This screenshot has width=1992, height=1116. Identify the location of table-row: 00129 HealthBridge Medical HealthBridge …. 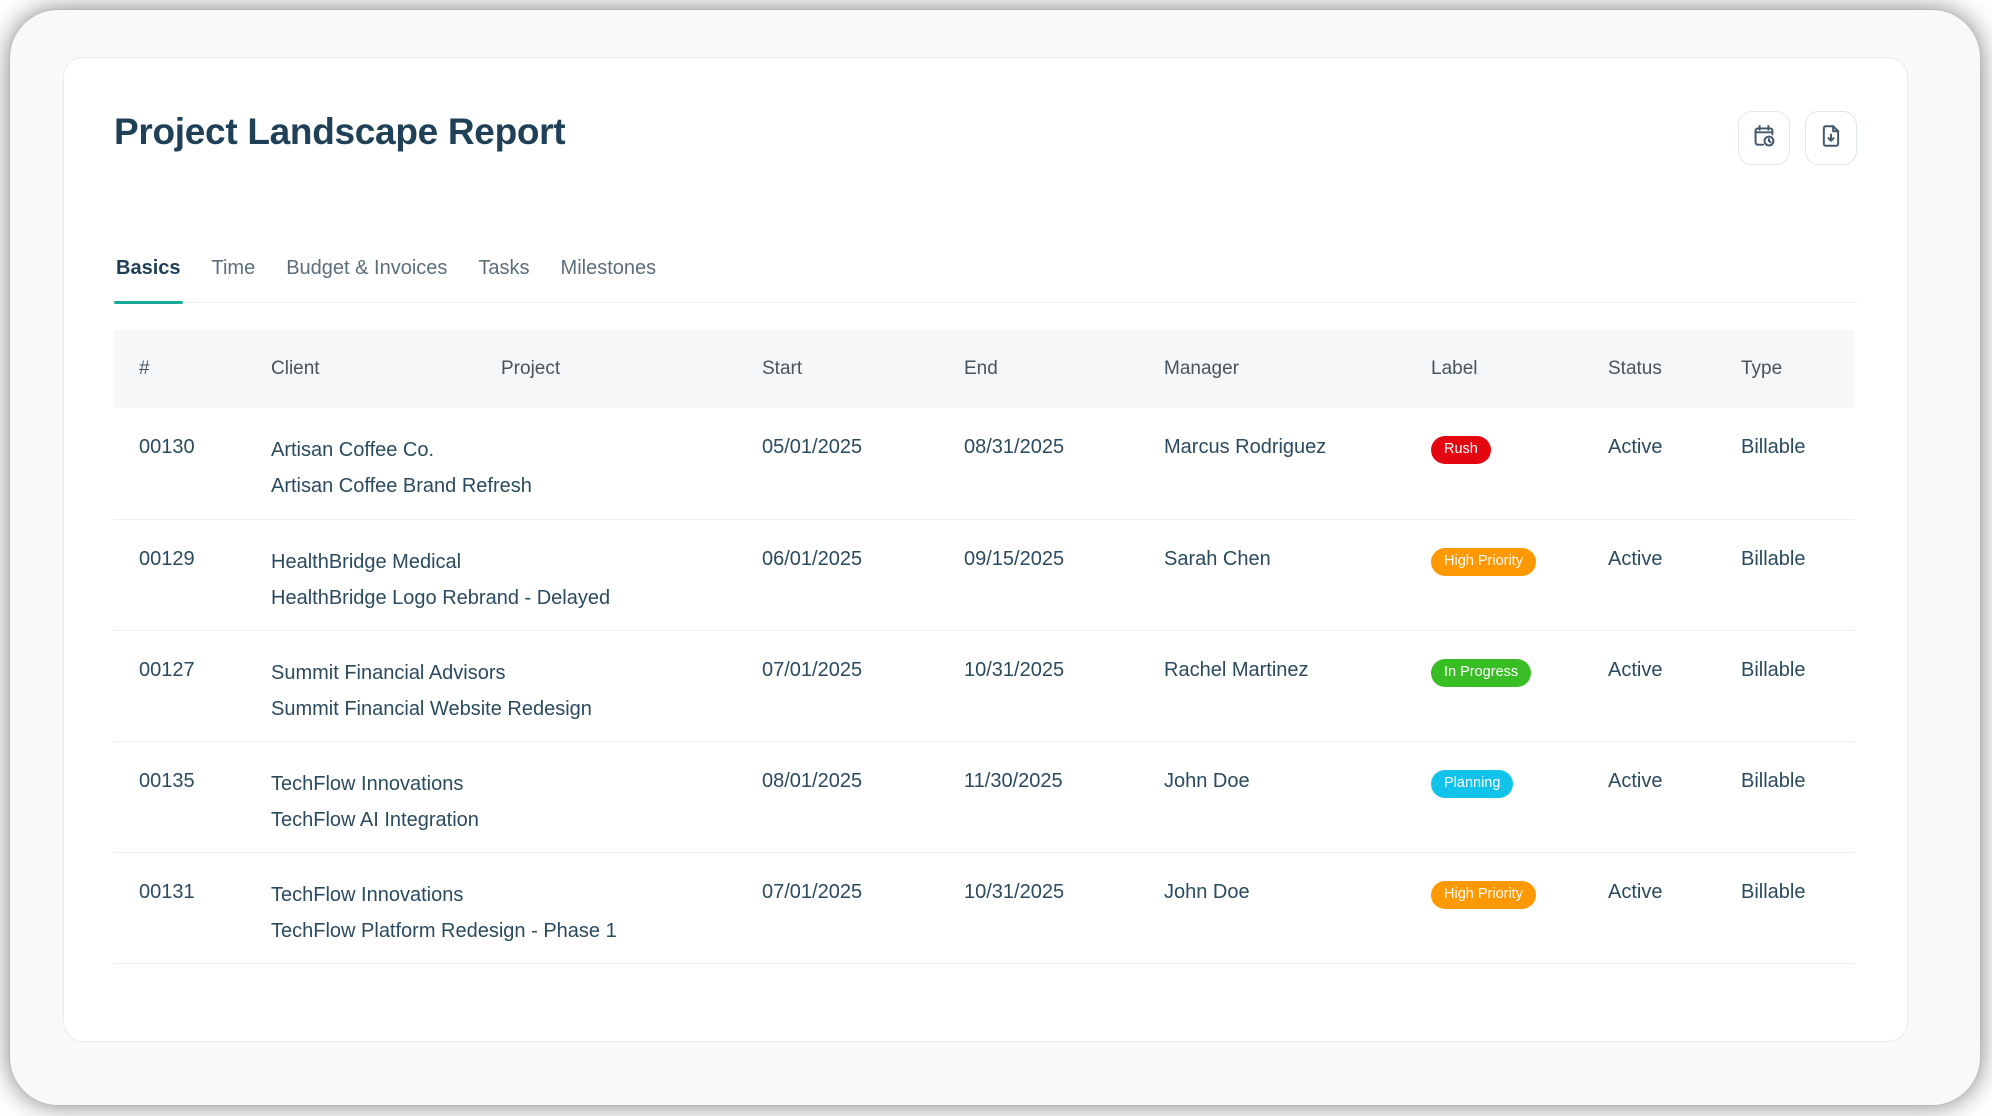
(984, 575).